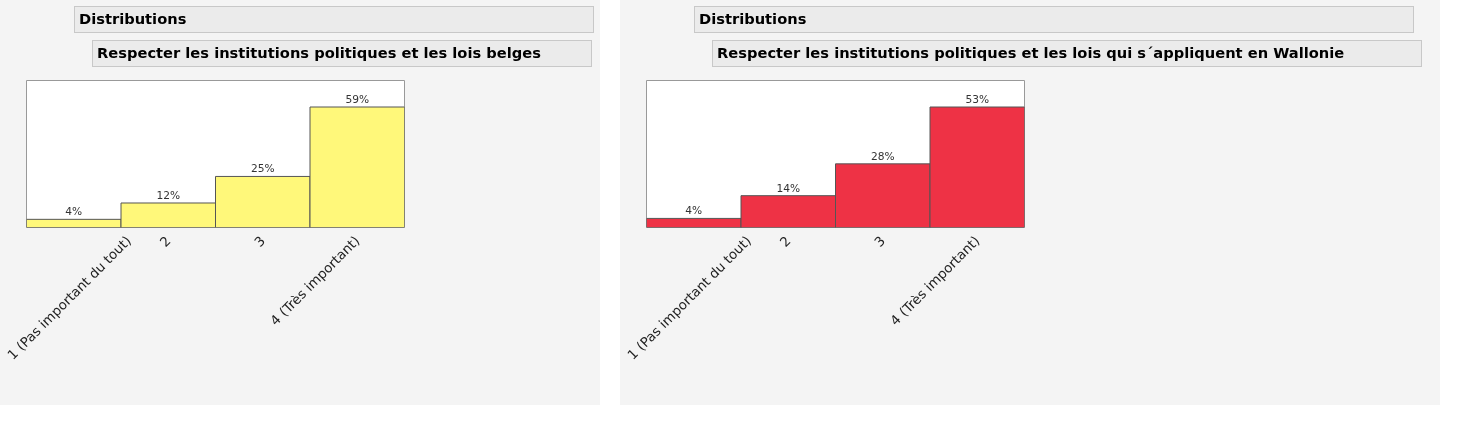 The width and height of the screenshot is (1464, 426). Describe the element at coordinates (882, 156) in the screenshot. I see `data-label: 28%` at that location.